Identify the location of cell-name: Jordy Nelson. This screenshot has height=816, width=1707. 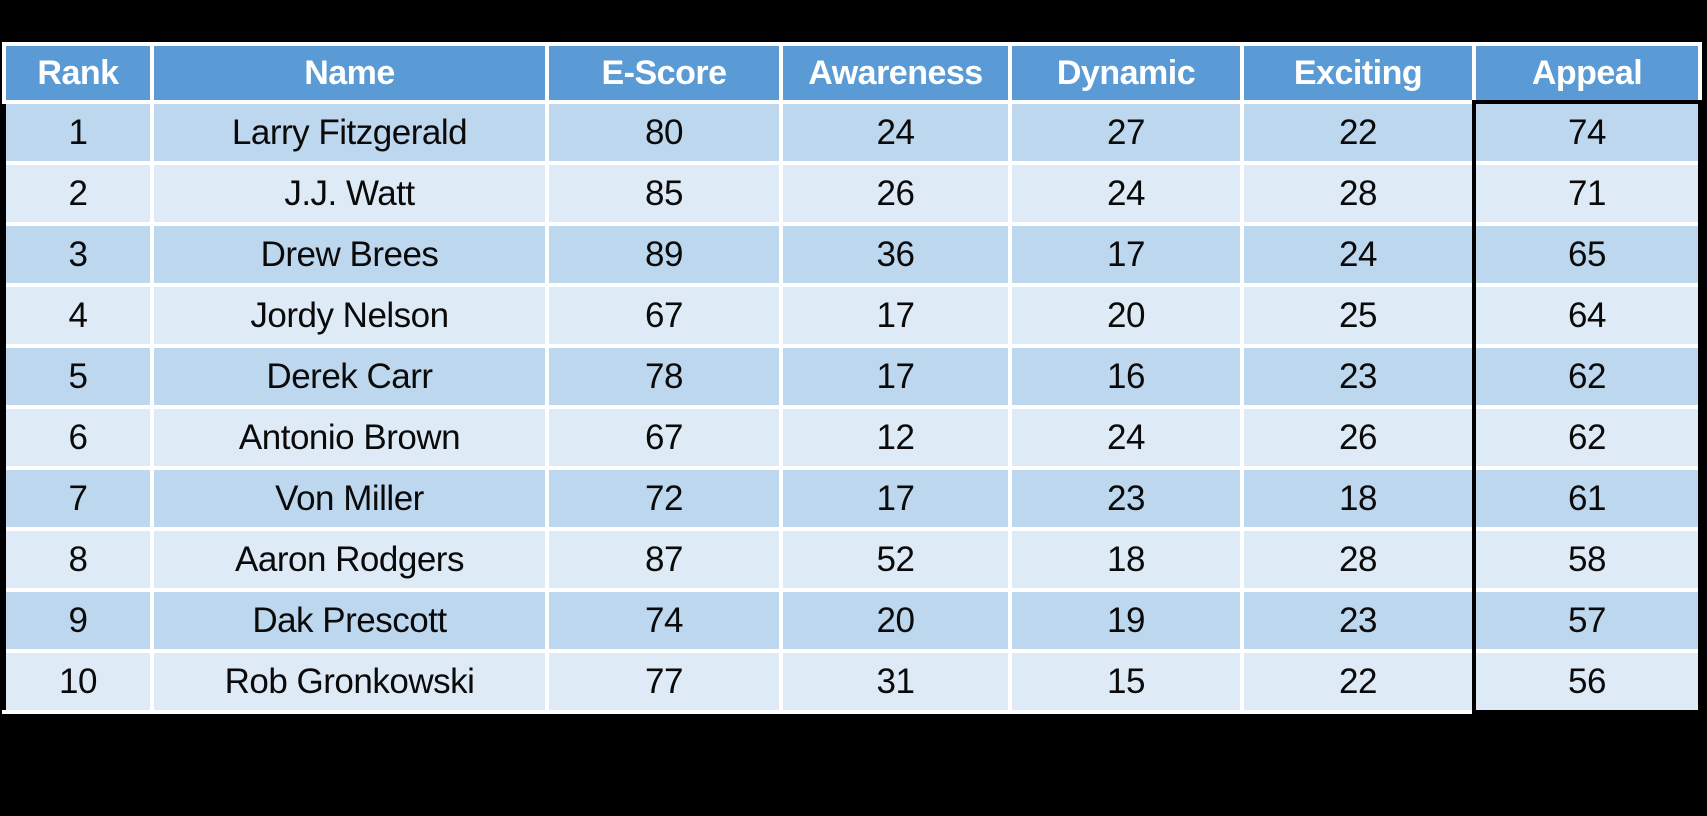
(349, 315).